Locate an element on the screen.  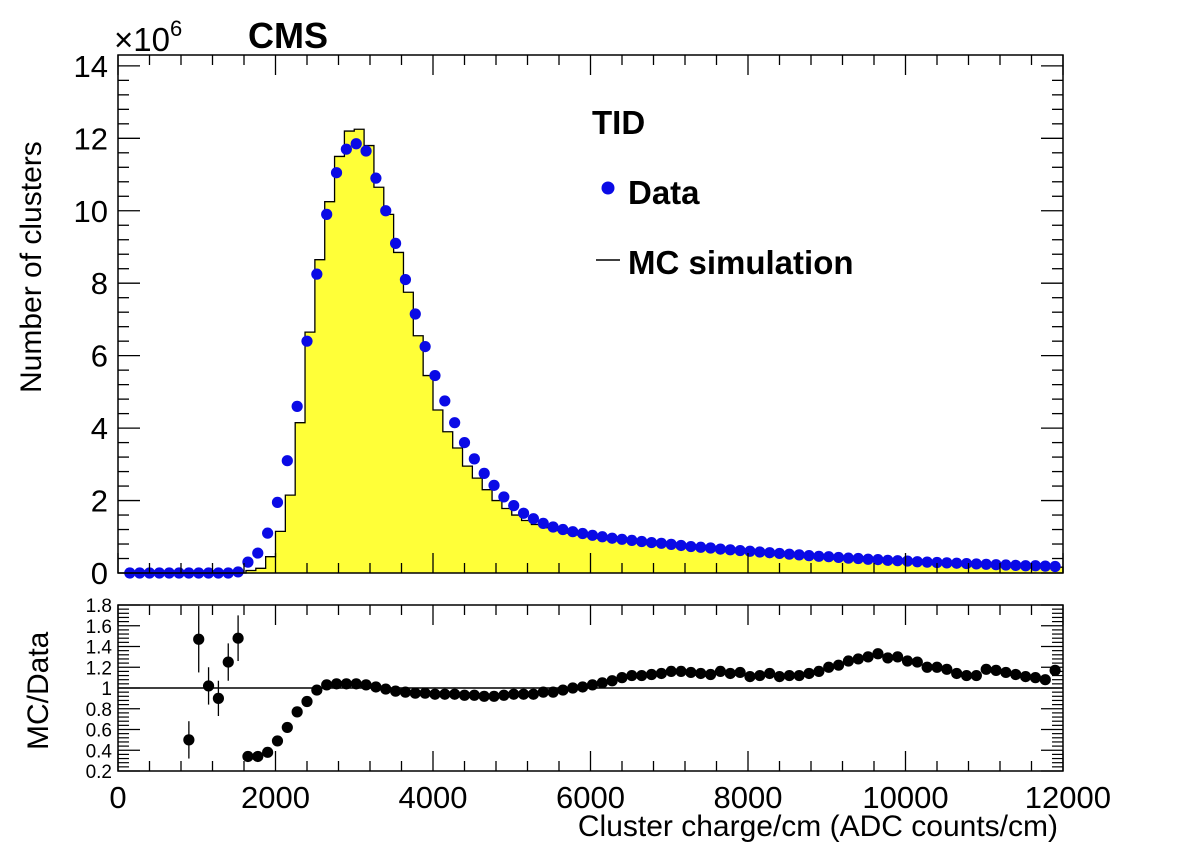
legend-data-marker is located at coordinates (608, 188).